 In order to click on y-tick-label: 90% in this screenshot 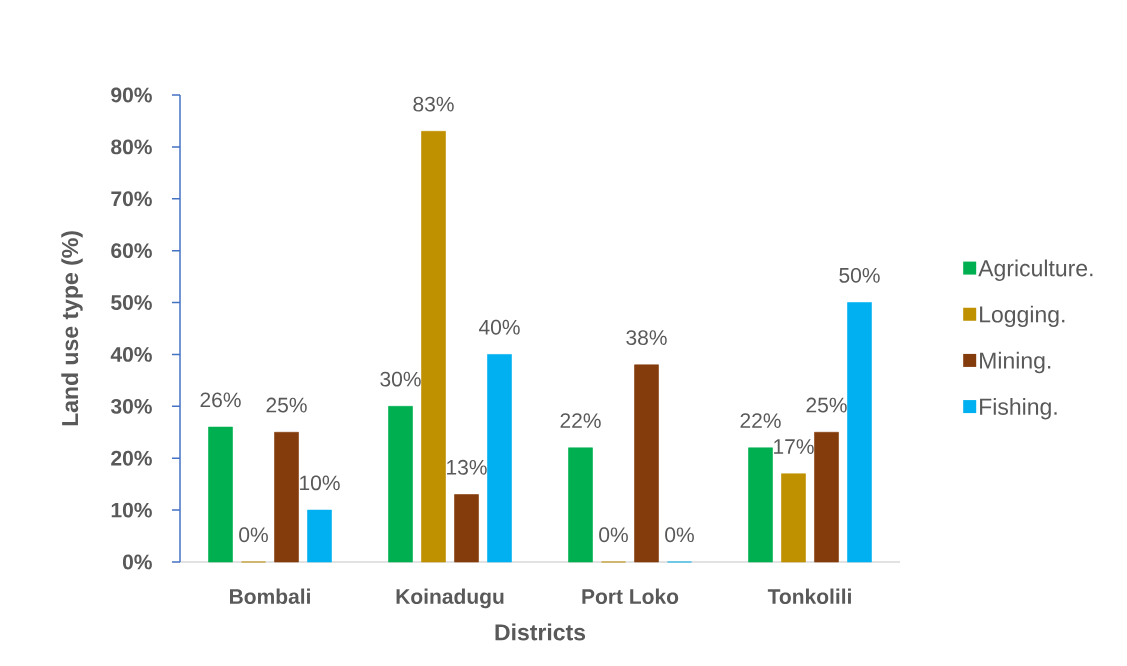, I will do `click(131, 95)`.